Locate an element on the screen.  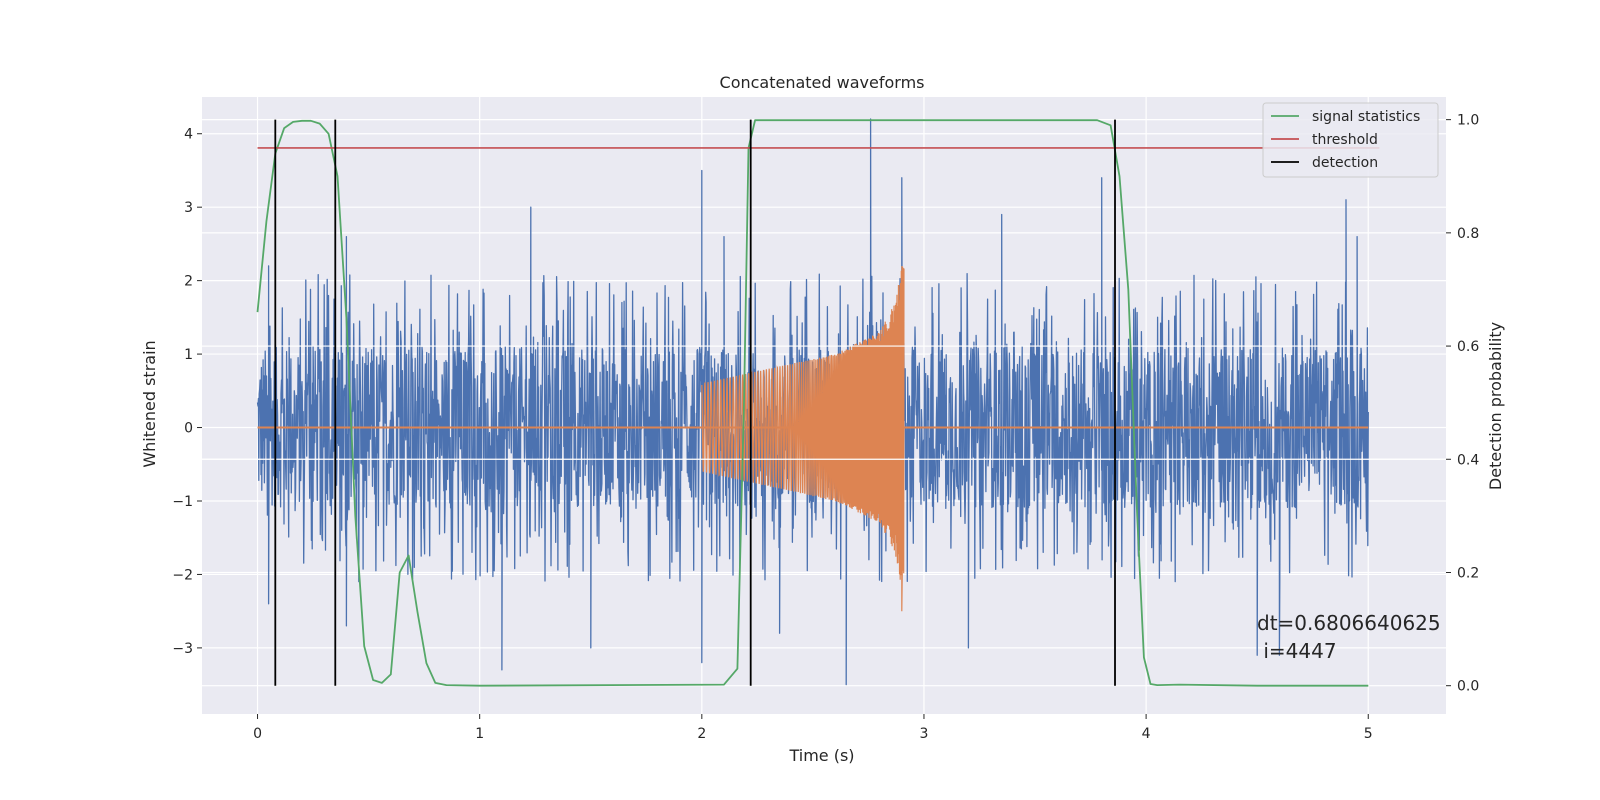
y-tick-label: −2 is located at coordinates (182, 575).